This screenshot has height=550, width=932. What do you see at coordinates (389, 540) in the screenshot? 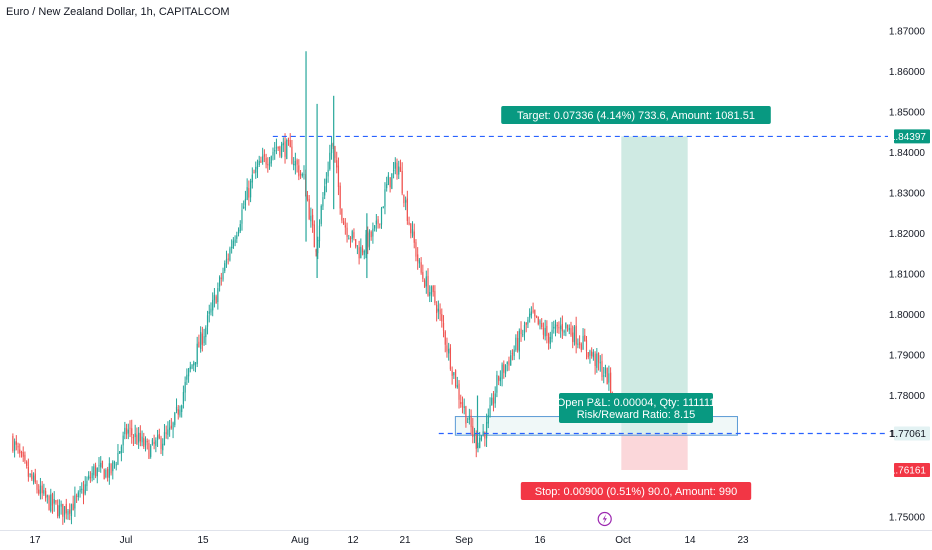
I see `time-axis: 17 Jul 15 Aug 12 21 Sep 16 Oct 14 23` at bounding box center [389, 540].